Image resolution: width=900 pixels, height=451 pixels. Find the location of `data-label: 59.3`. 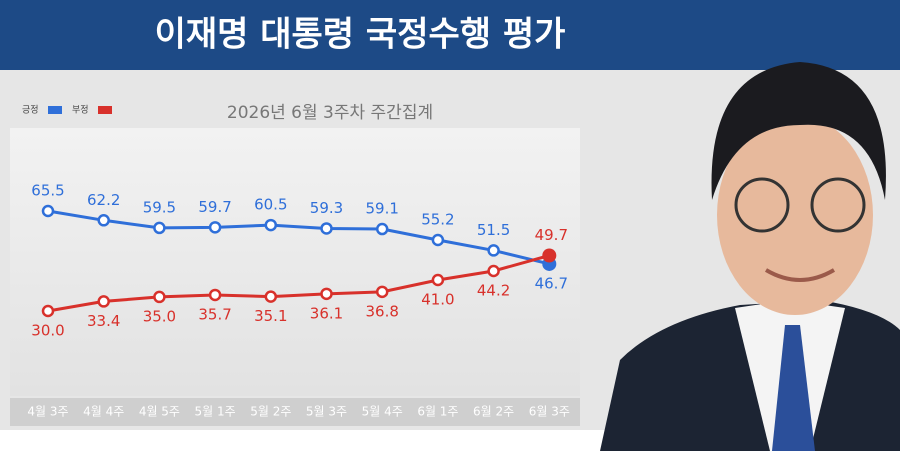

data-label: 59.3 is located at coordinates (326, 208).